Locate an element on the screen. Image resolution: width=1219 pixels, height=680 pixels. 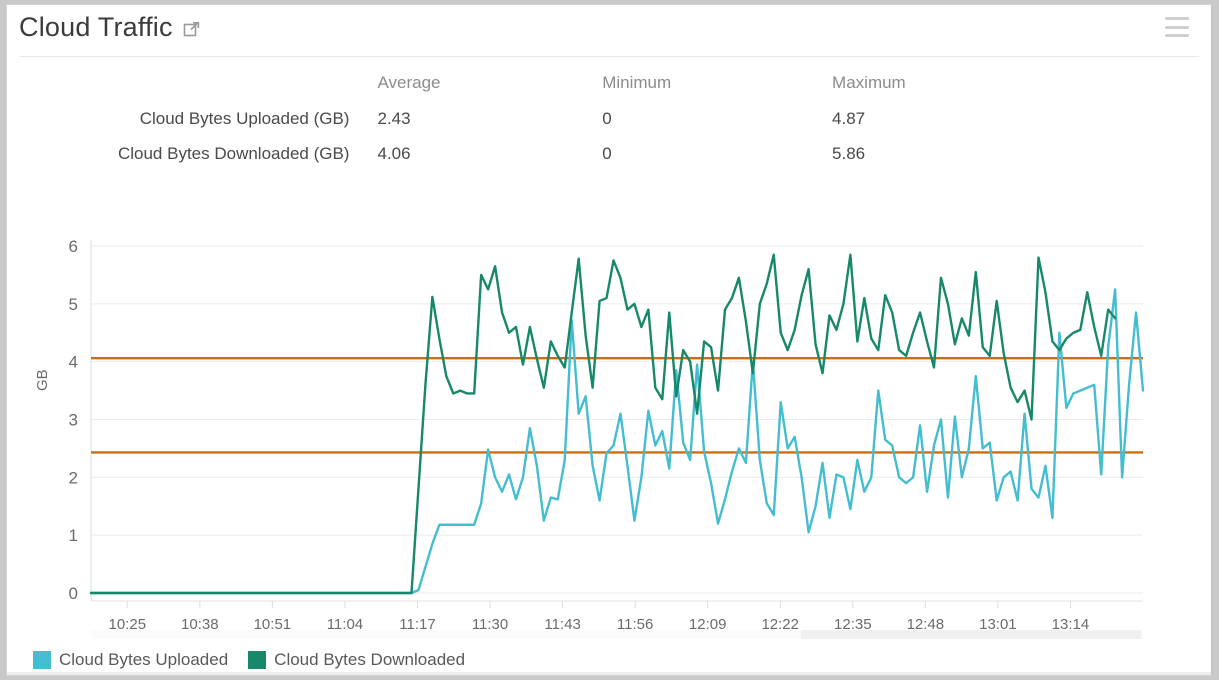
x-tick-label: 12:22 is located at coordinates (780, 624).